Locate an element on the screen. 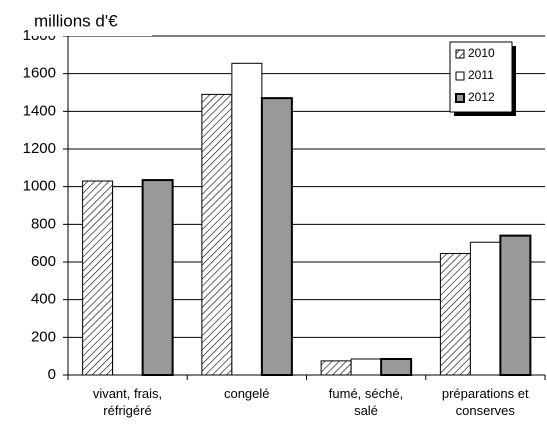 Image resolution: width=547 pixels, height=428 pixels. legend-label: 2010 is located at coordinates (481, 53).